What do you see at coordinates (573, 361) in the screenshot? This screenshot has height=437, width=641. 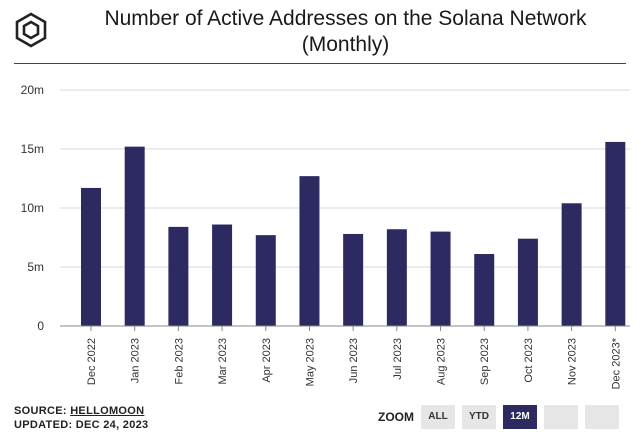 I see `x-tick-label: Nov 2023` at bounding box center [573, 361].